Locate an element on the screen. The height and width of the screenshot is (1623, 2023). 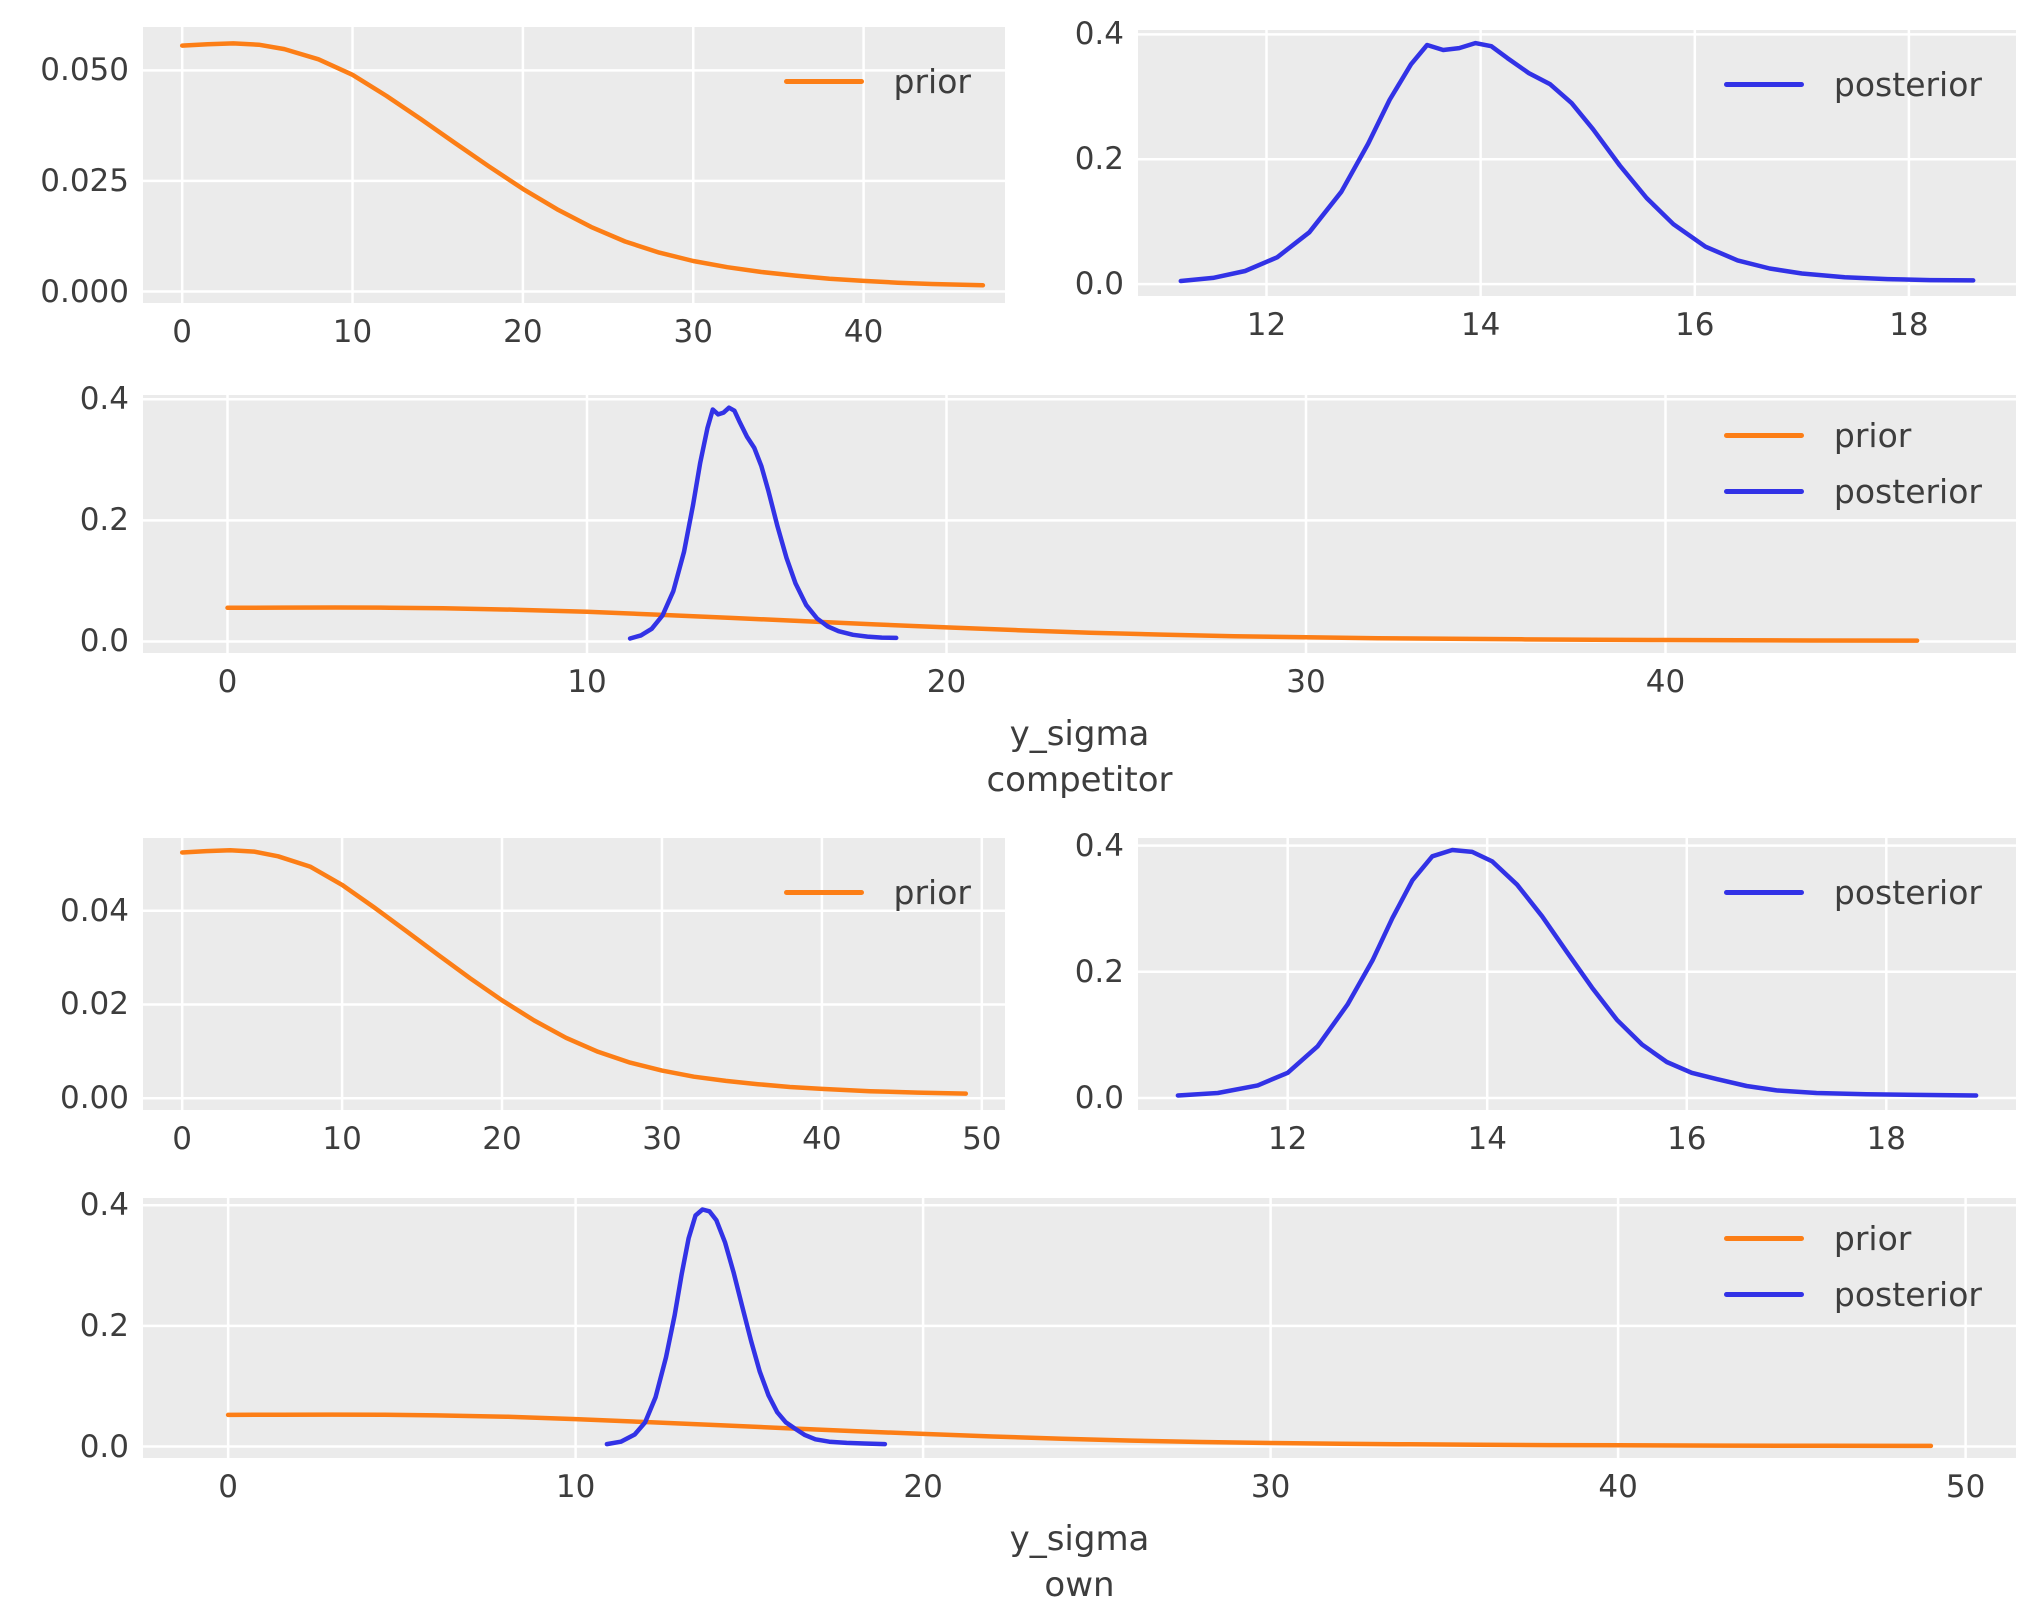
competitor-combined-panel-plot-area is located at coordinates (1079, 524).